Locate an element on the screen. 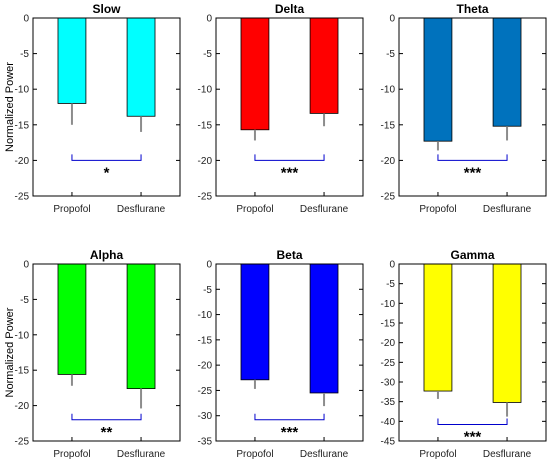 This screenshot has height=461, width=550. panel-title: Gamma is located at coordinates (472, 255).